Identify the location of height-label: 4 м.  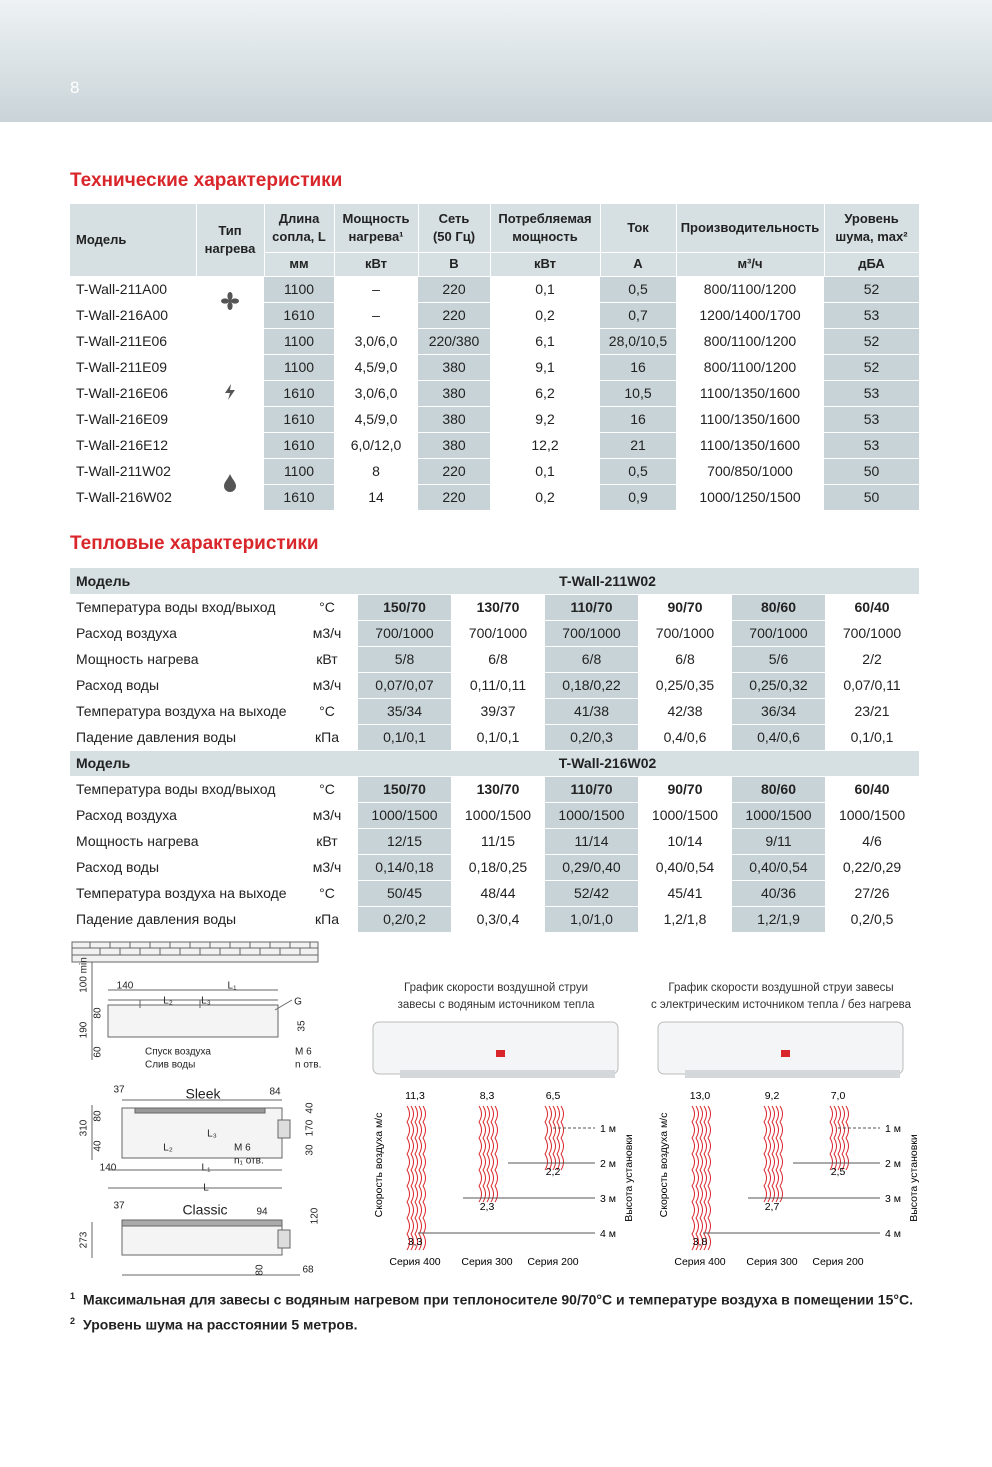
(893, 1234).